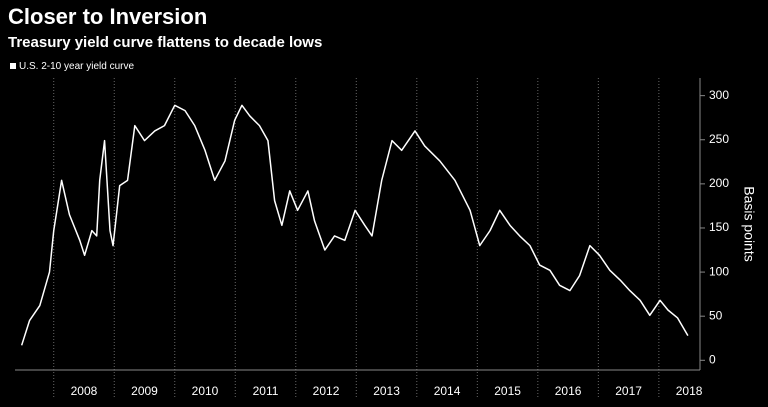 This screenshot has width=768, height=407. Describe the element at coordinates (386, 391) in the screenshot. I see `x-tick-label: 2013` at that location.